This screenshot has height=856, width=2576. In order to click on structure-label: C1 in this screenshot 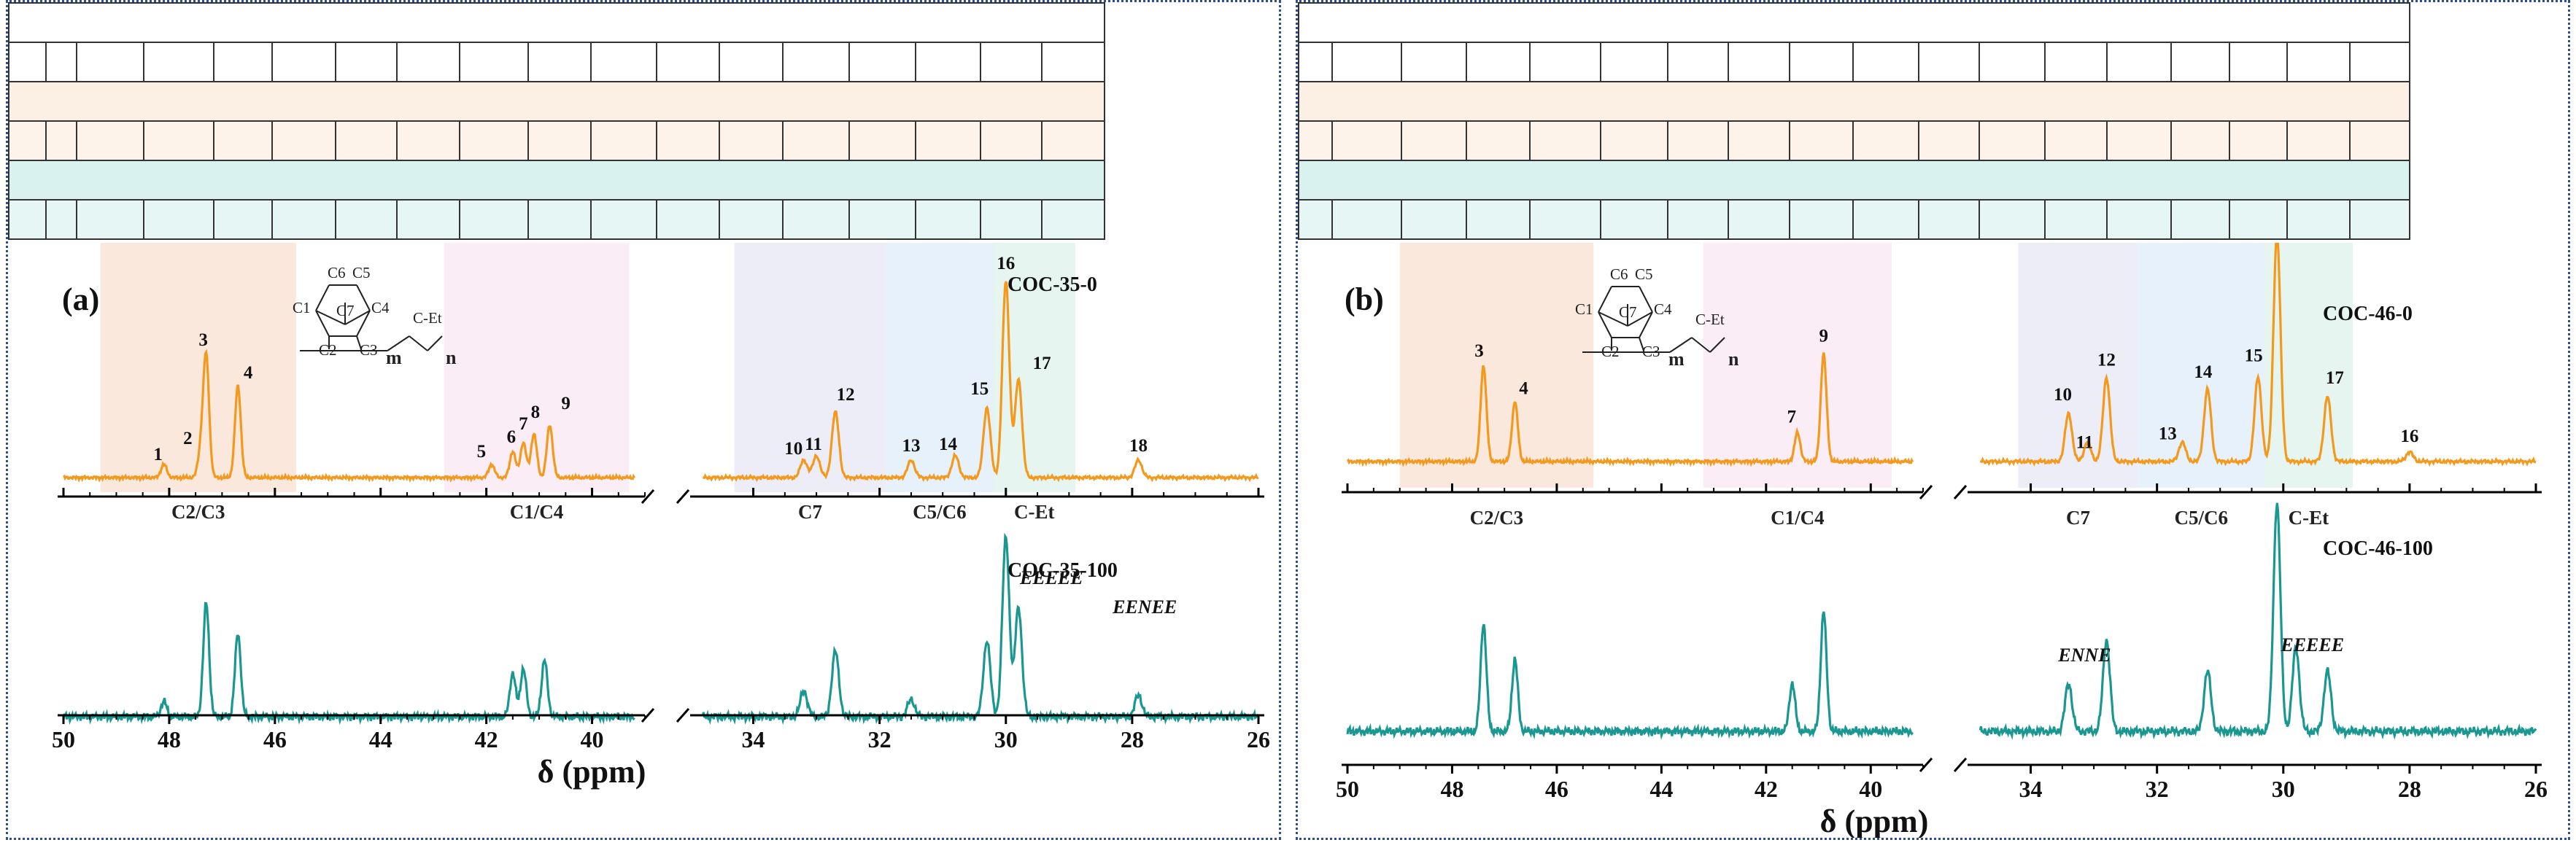, I will do `click(1584, 309)`.